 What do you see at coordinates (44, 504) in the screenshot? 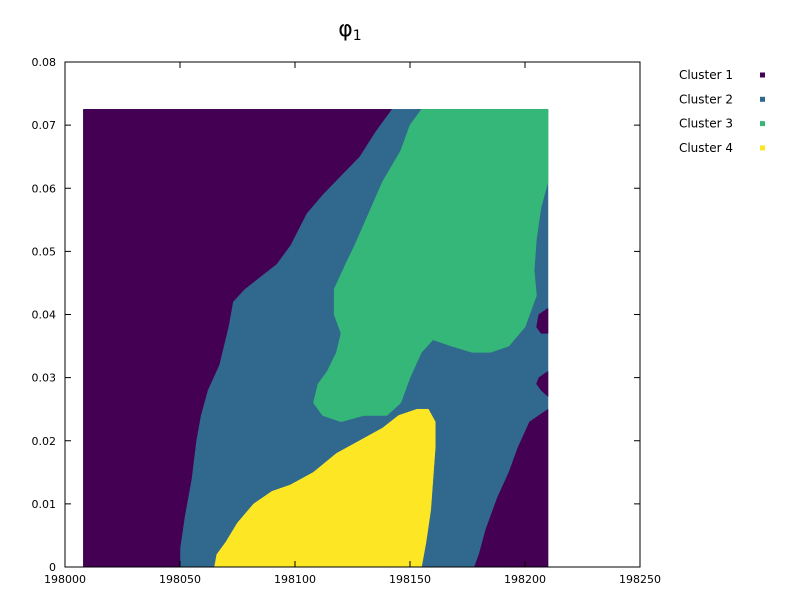
I see `y-tick-label: 0.01` at bounding box center [44, 504].